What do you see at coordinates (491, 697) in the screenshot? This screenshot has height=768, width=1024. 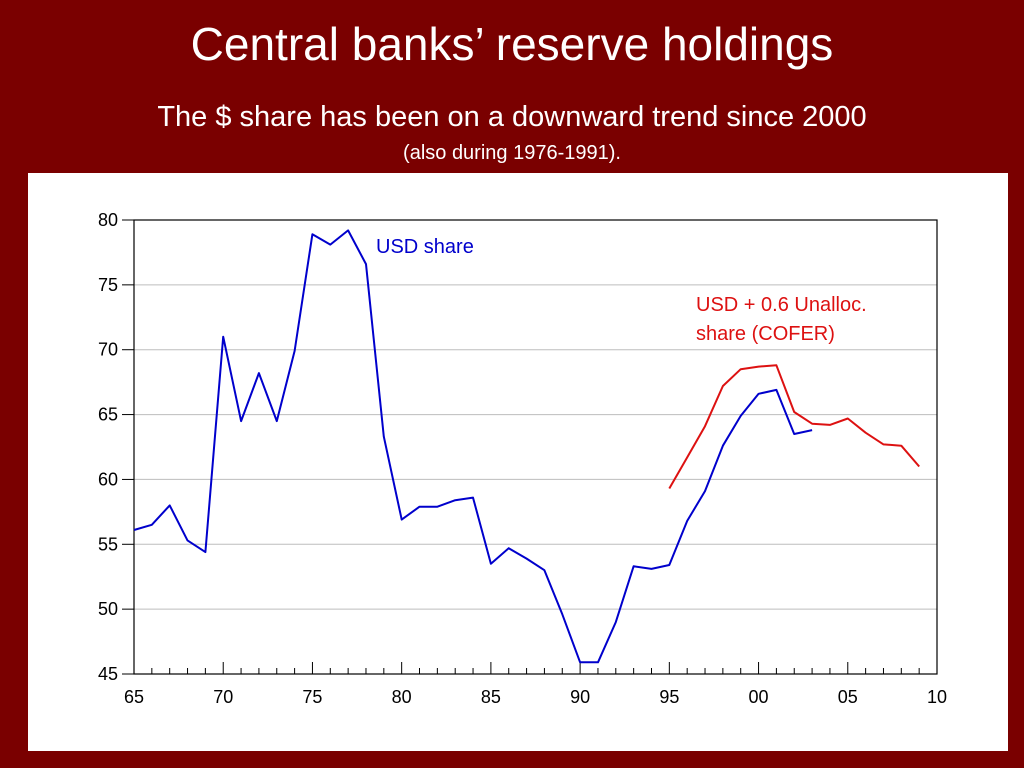 I see `x-tick-label: 85` at bounding box center [491, 697].